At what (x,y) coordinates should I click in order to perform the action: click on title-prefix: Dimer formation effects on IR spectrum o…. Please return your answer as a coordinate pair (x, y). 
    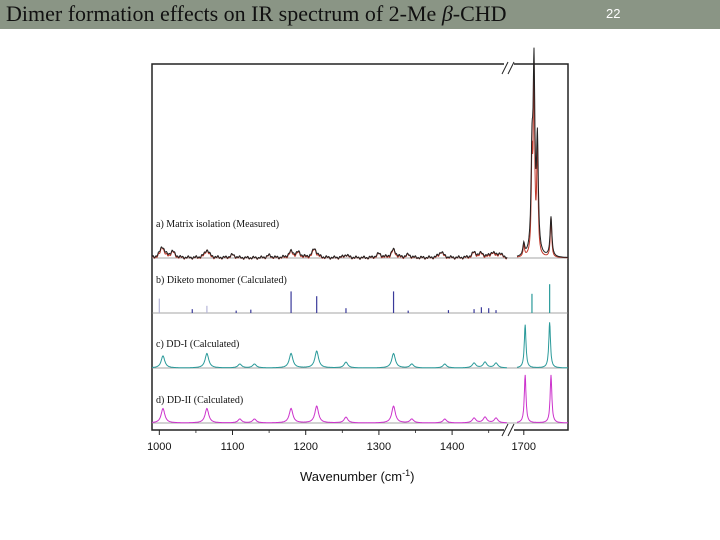
    Looking at the image, I should click on (224, 13).